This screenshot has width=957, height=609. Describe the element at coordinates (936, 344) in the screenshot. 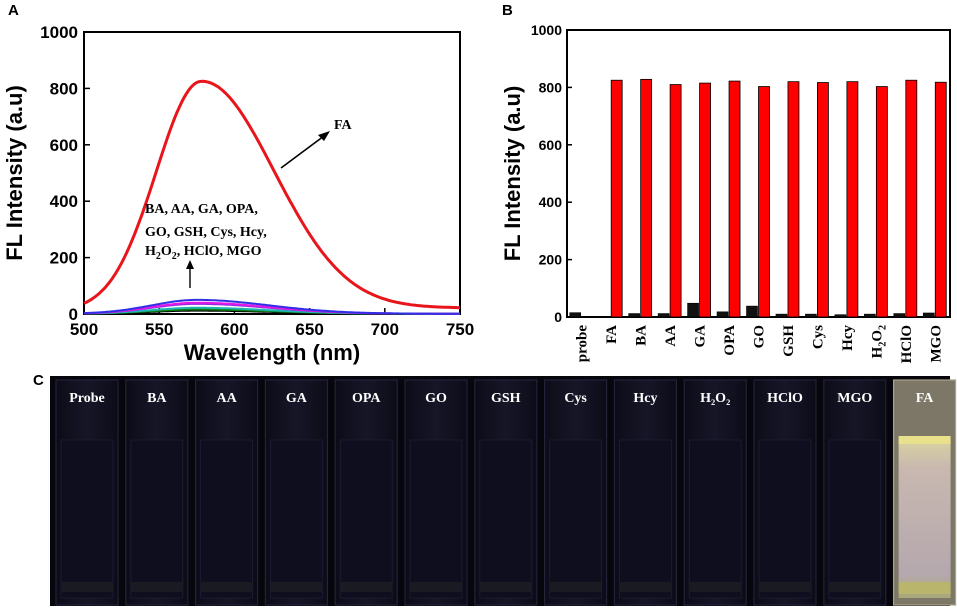

I see `category-label-mgo: MGO` at that location.